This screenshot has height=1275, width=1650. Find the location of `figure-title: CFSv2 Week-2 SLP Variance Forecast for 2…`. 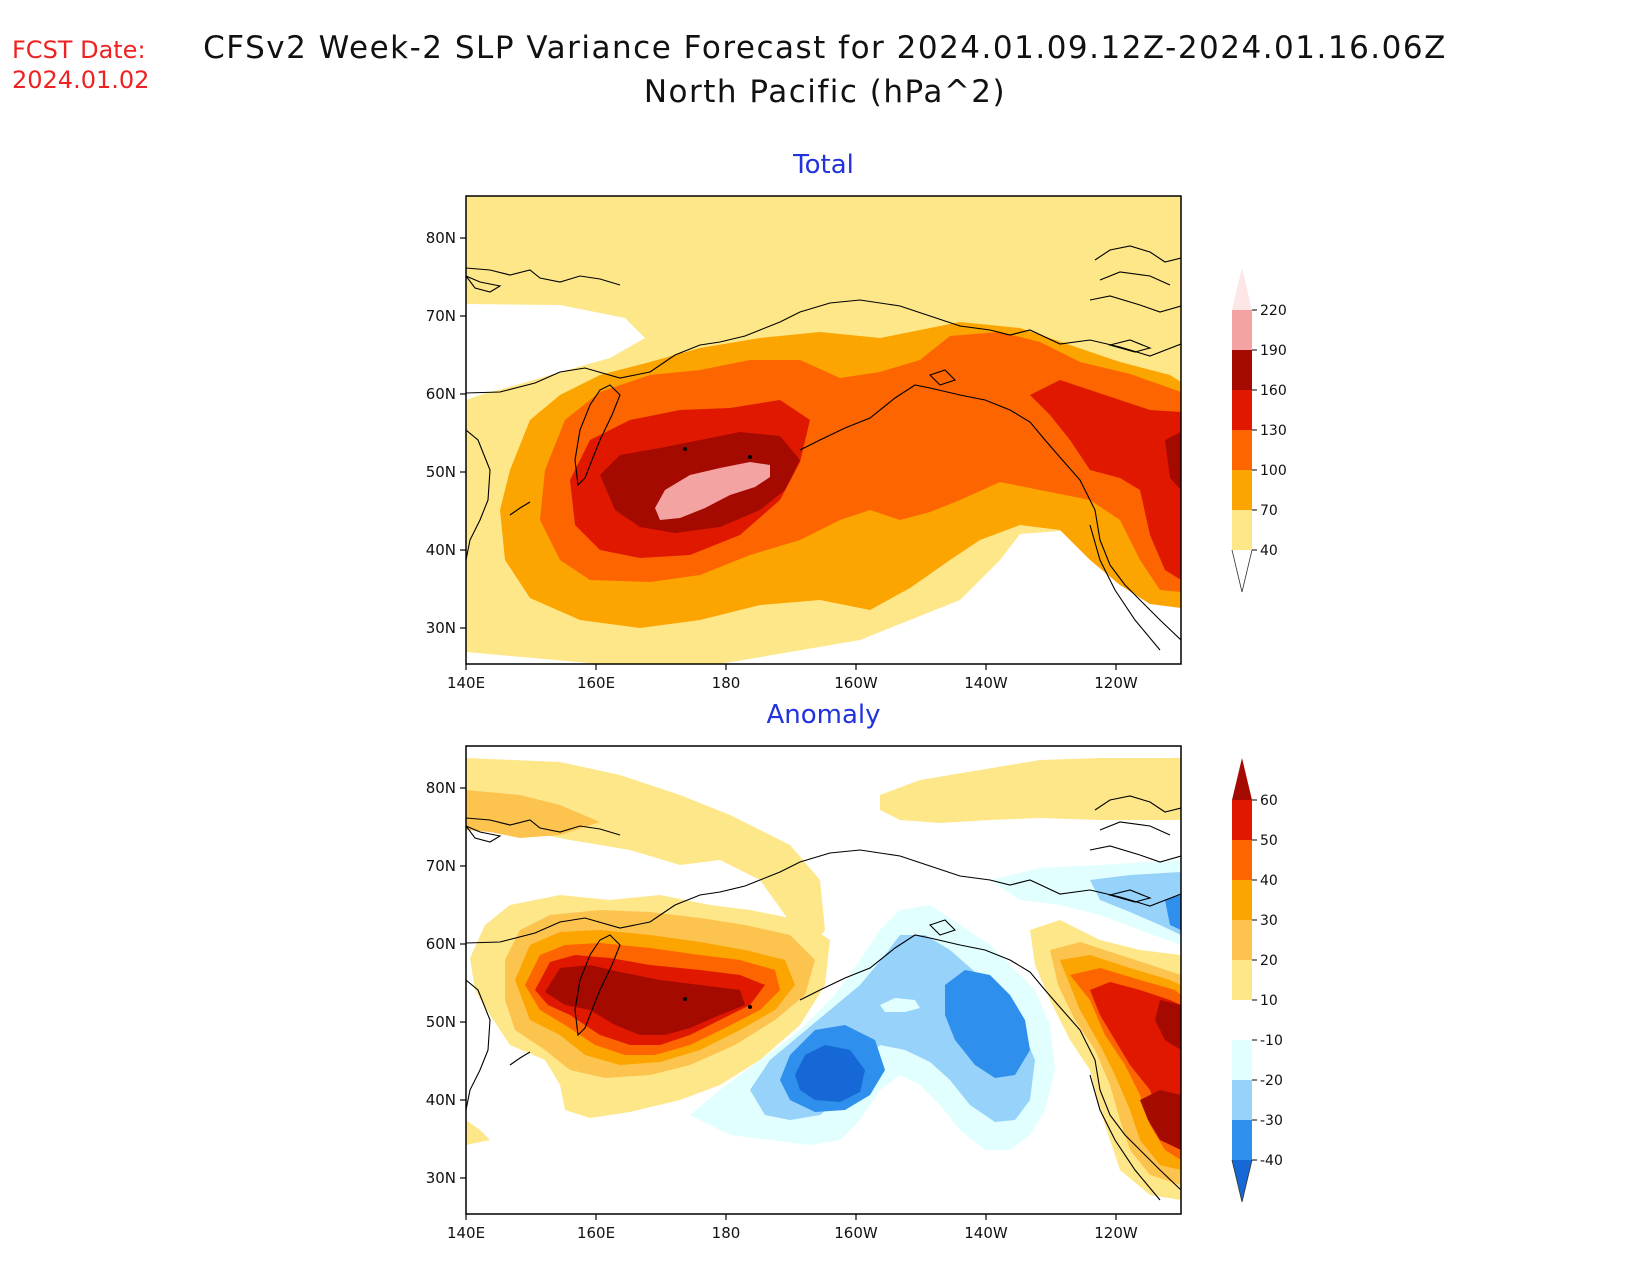

figure-title: CFSv2 Week-2 SLP Variance Forecast for 2… is located at coordinates (825, 48).